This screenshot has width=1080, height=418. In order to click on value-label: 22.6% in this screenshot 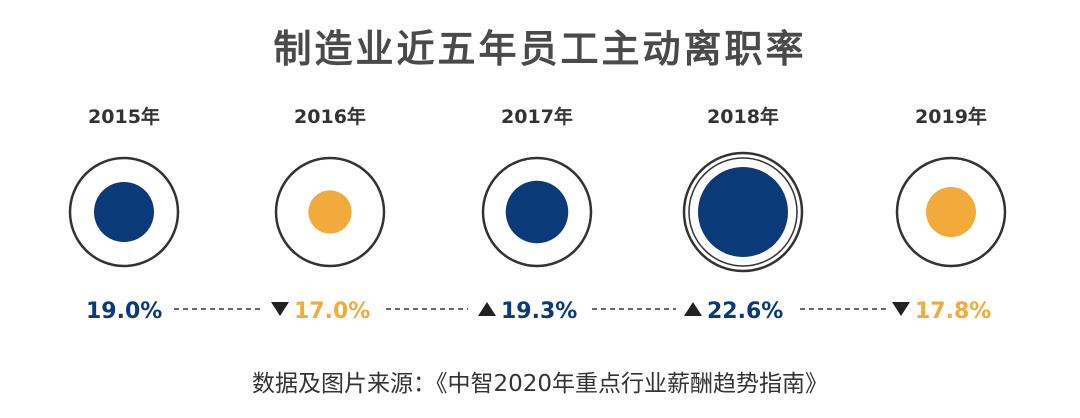, I will do `click(745, 311)`.